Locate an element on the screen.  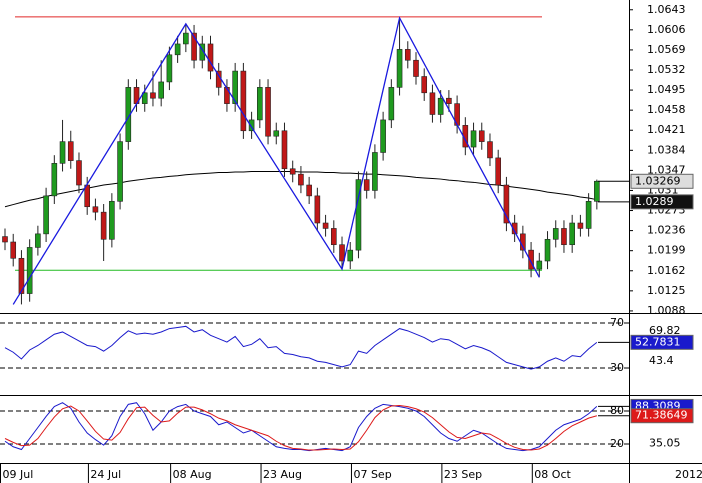
y-tick-label: 1.0532 is located at coordinates (666, 69).